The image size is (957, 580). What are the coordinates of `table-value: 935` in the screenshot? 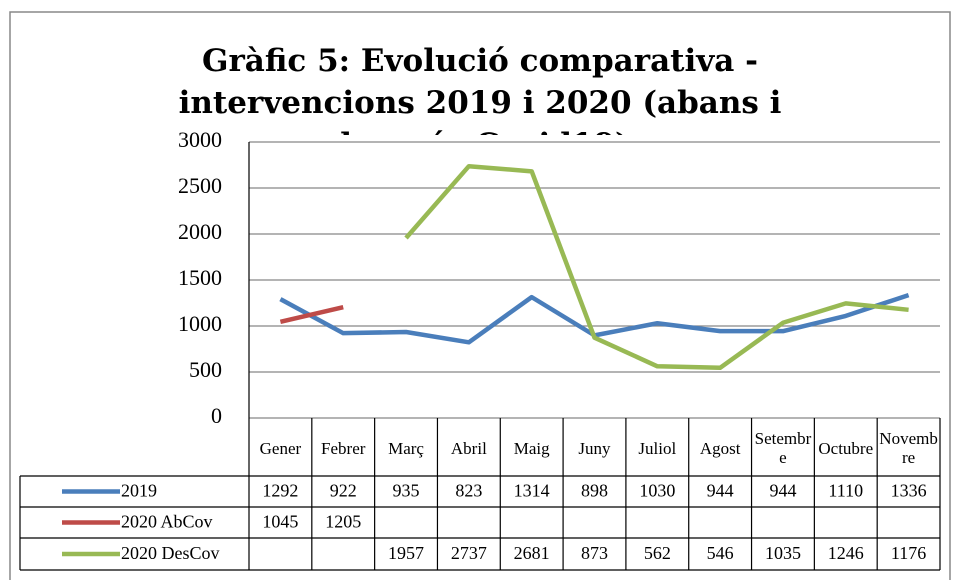 It's located at (406, 491).